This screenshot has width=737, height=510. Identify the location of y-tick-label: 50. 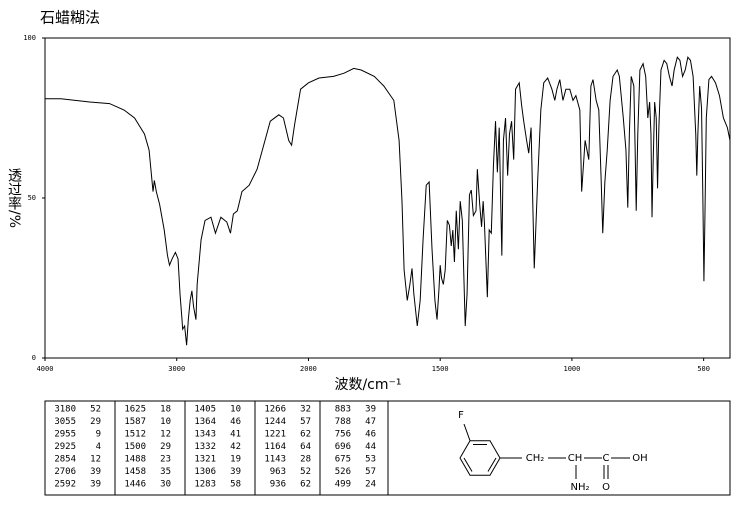
(32, 198).